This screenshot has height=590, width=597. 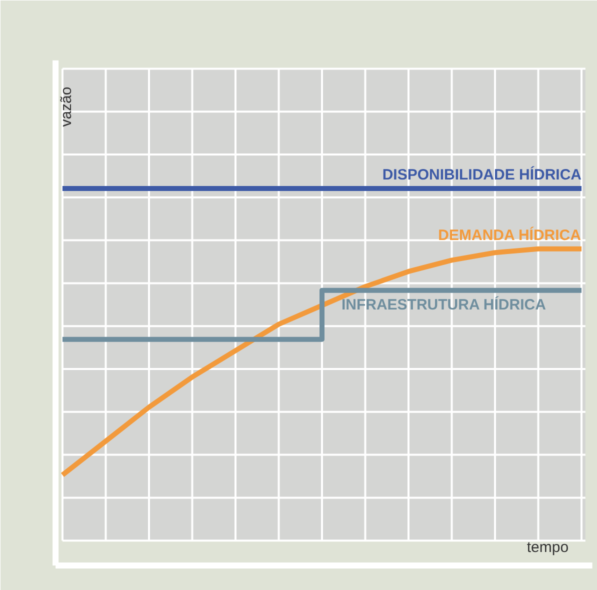 What do you see at coordinates (510, 235) in the screenshot?
I see `series-label: DEMANDA HÍDRICA` at bounding box center [510, 235].